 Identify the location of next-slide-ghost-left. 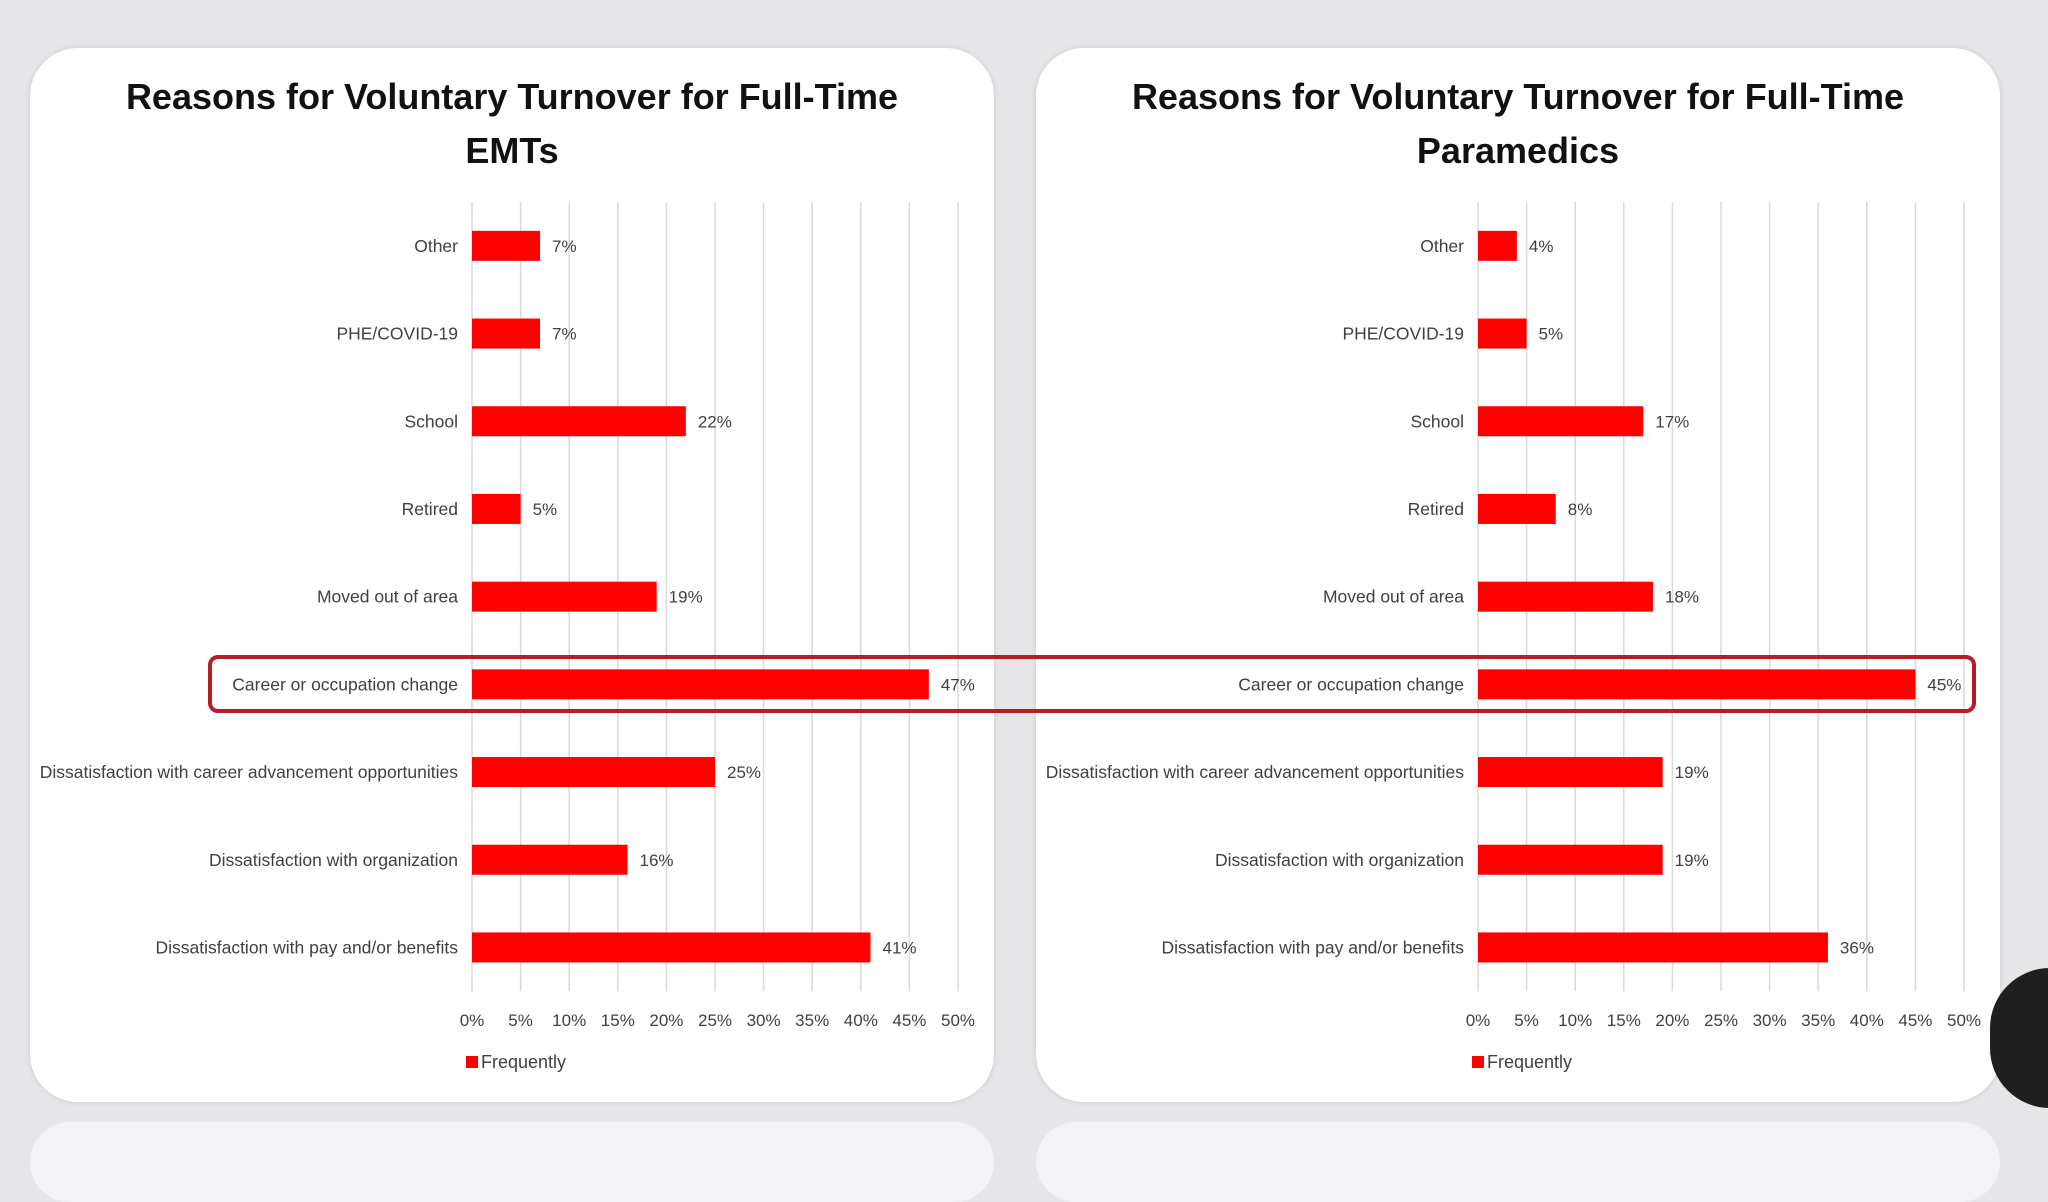
(512, 1162).